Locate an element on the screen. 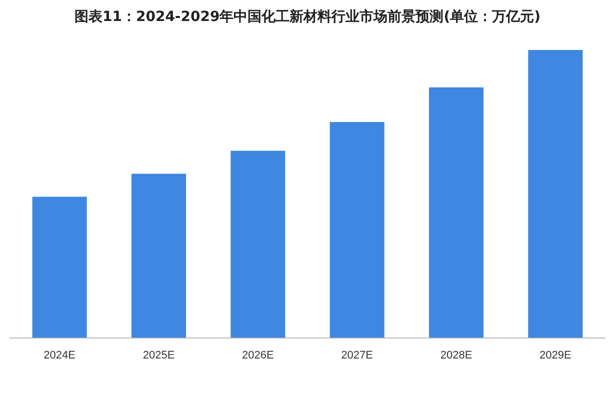 The image size is (615, 400). x-tick-label: 2029E is located at coordinates (556, 355).